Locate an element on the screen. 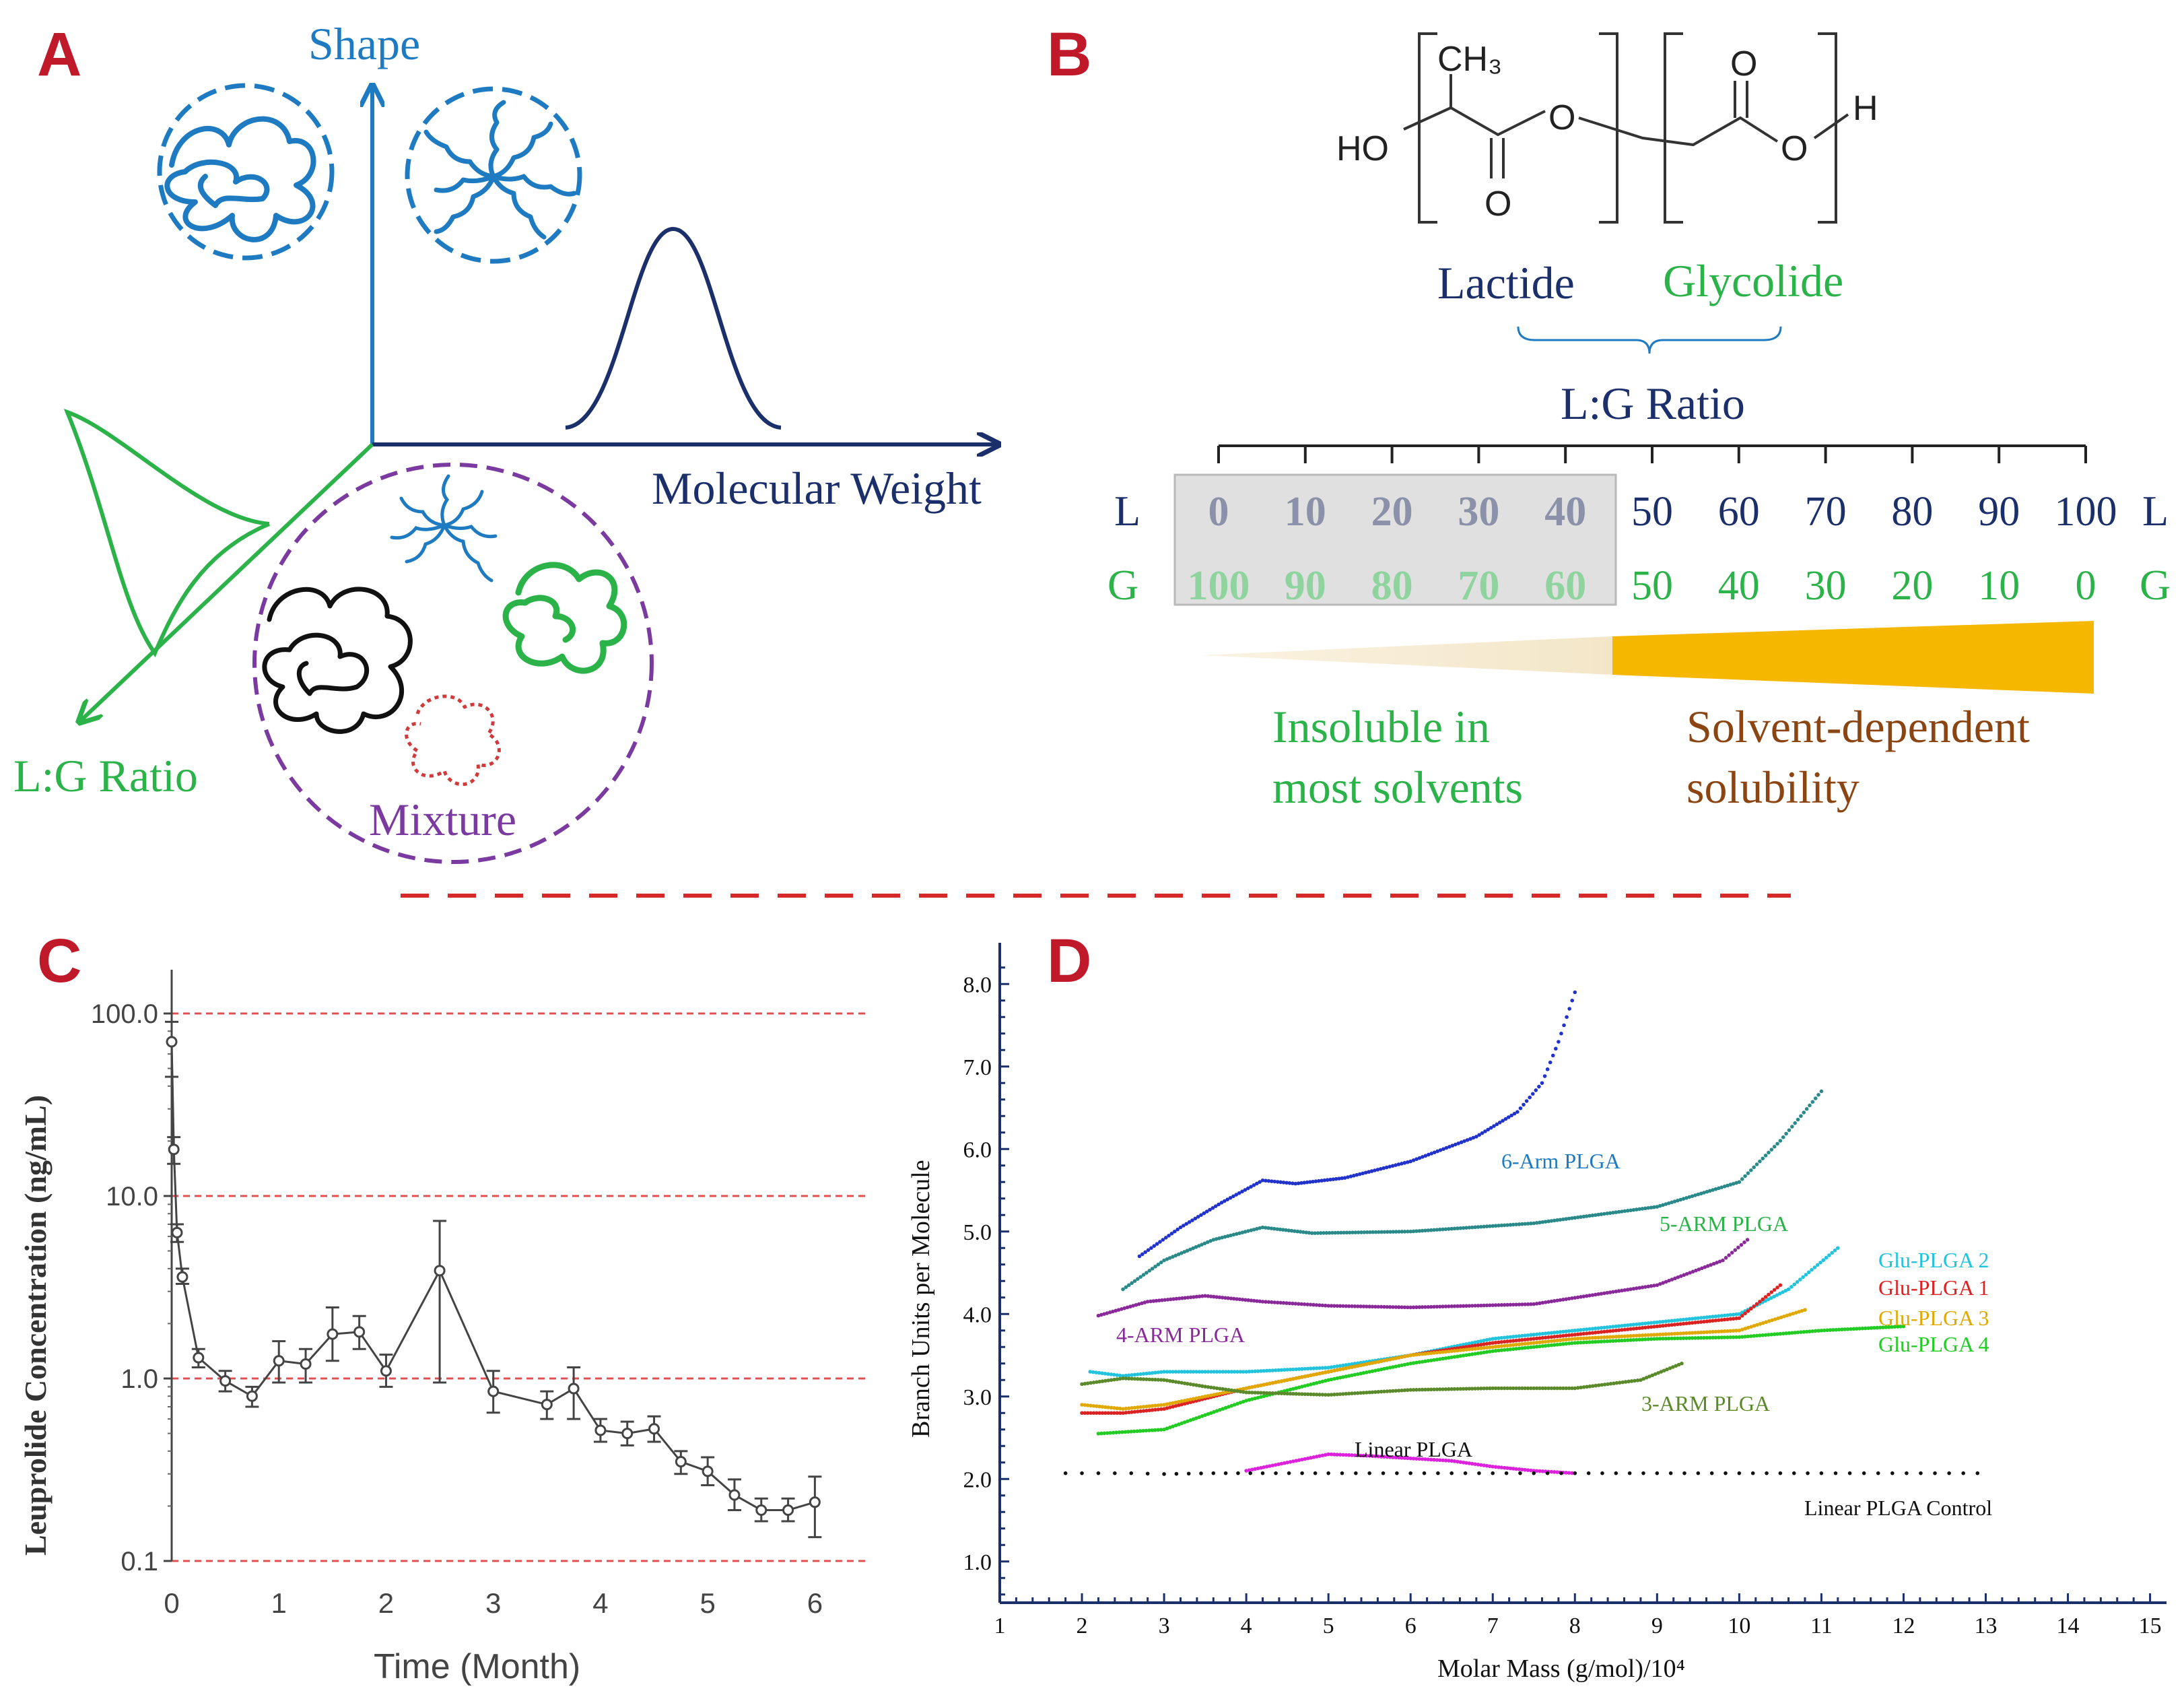 The width and height of the screenshot is (2184, 1697). x-tick-label: 2 is located at coordinates (1082, 1625).